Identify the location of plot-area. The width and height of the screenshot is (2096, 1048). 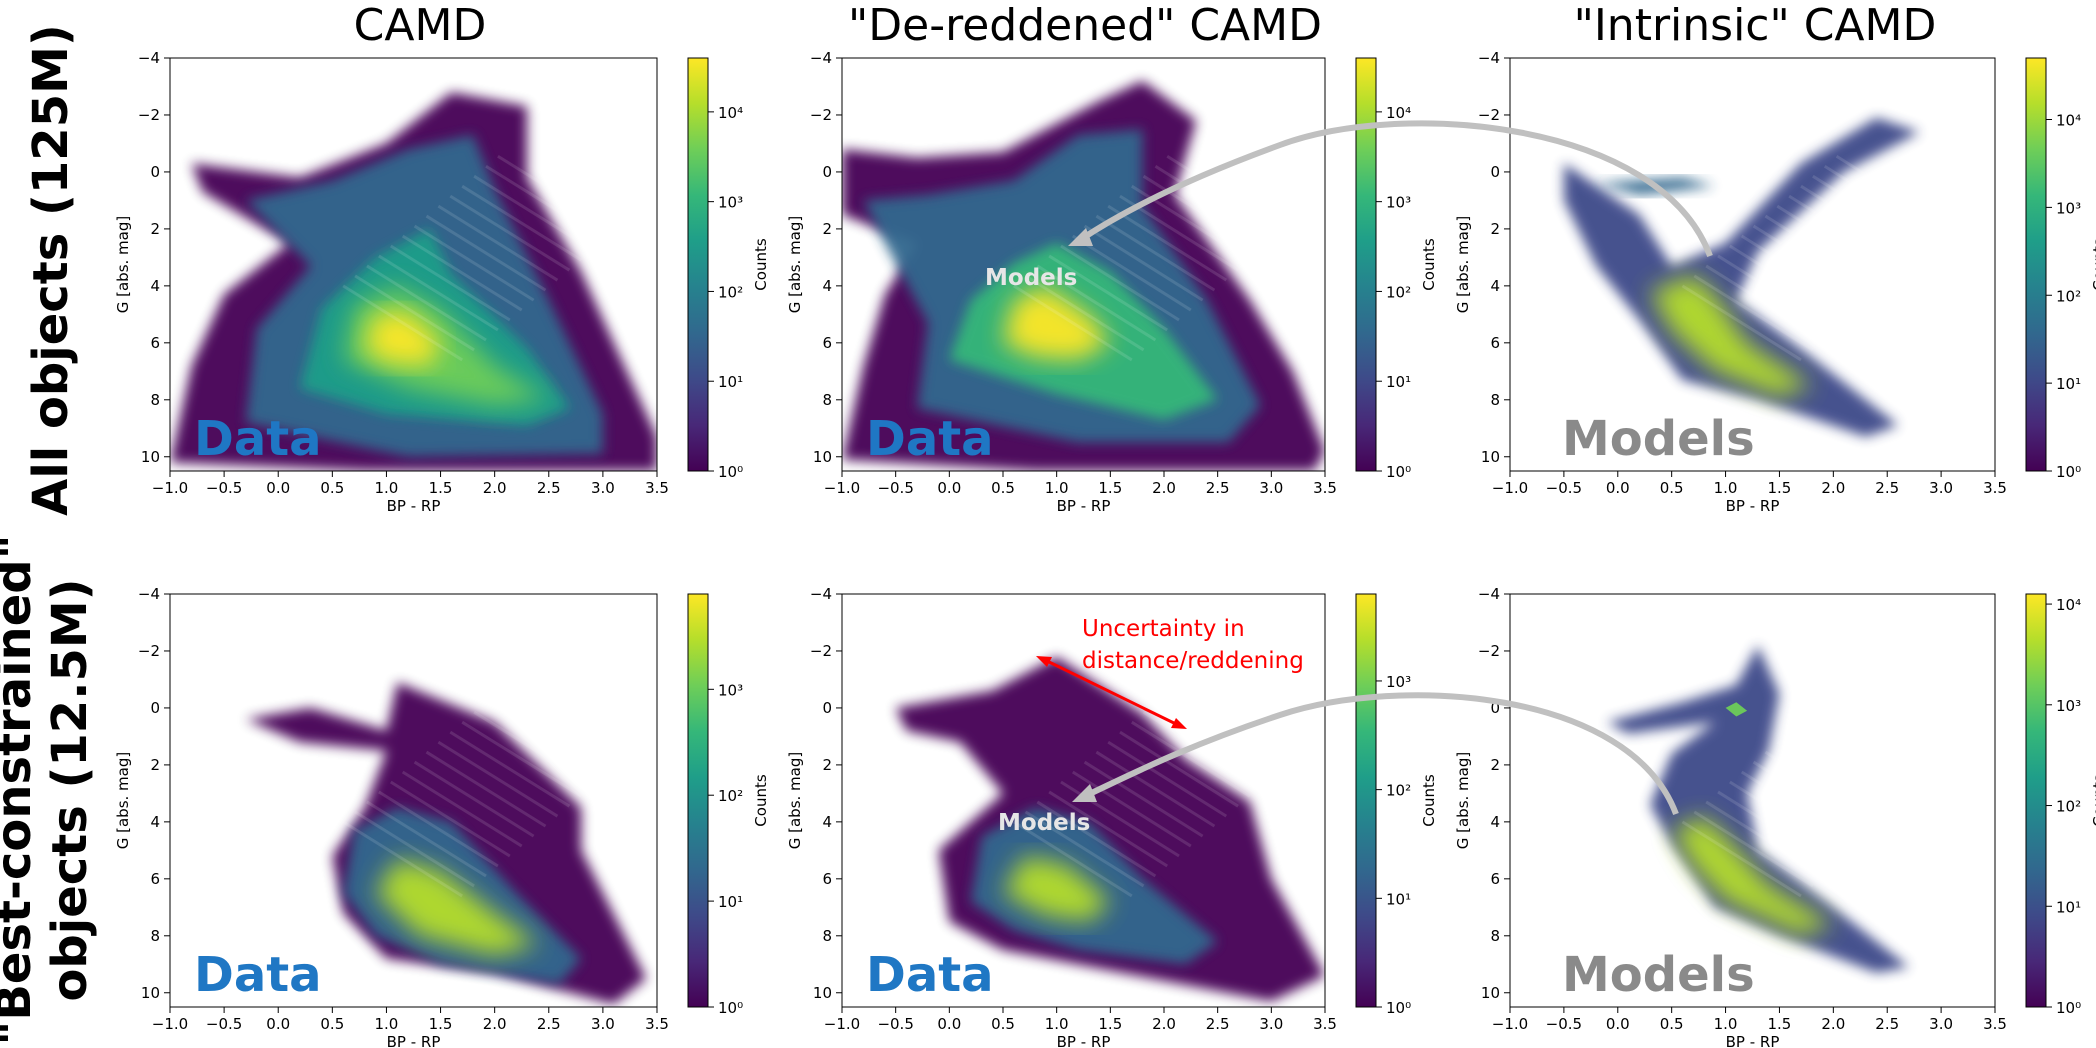
(1752, 264).